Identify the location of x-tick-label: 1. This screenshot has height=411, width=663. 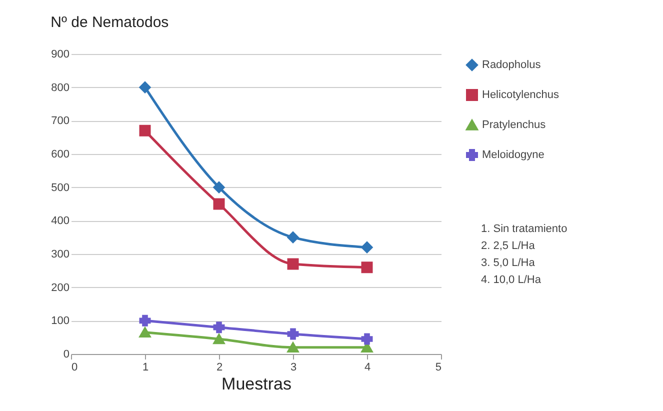
(145, 368).